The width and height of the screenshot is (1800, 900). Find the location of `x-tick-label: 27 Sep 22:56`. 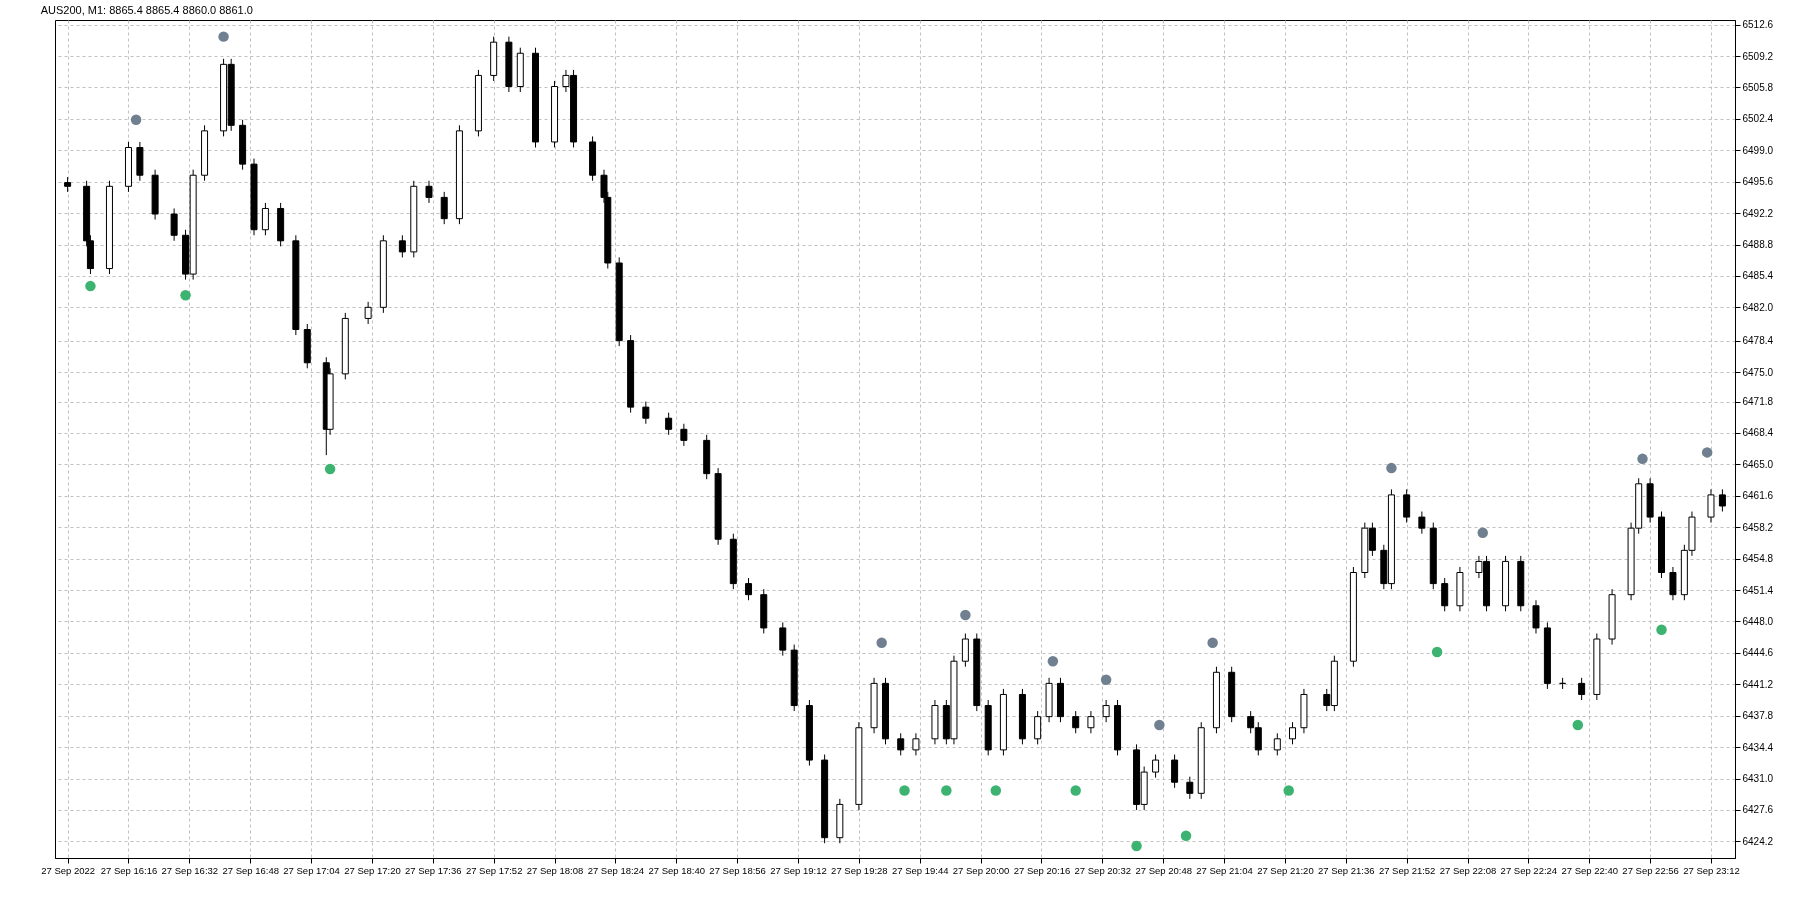

x-tick-label: 27 Sep 22:56 is located at coordinates (1650, 870).